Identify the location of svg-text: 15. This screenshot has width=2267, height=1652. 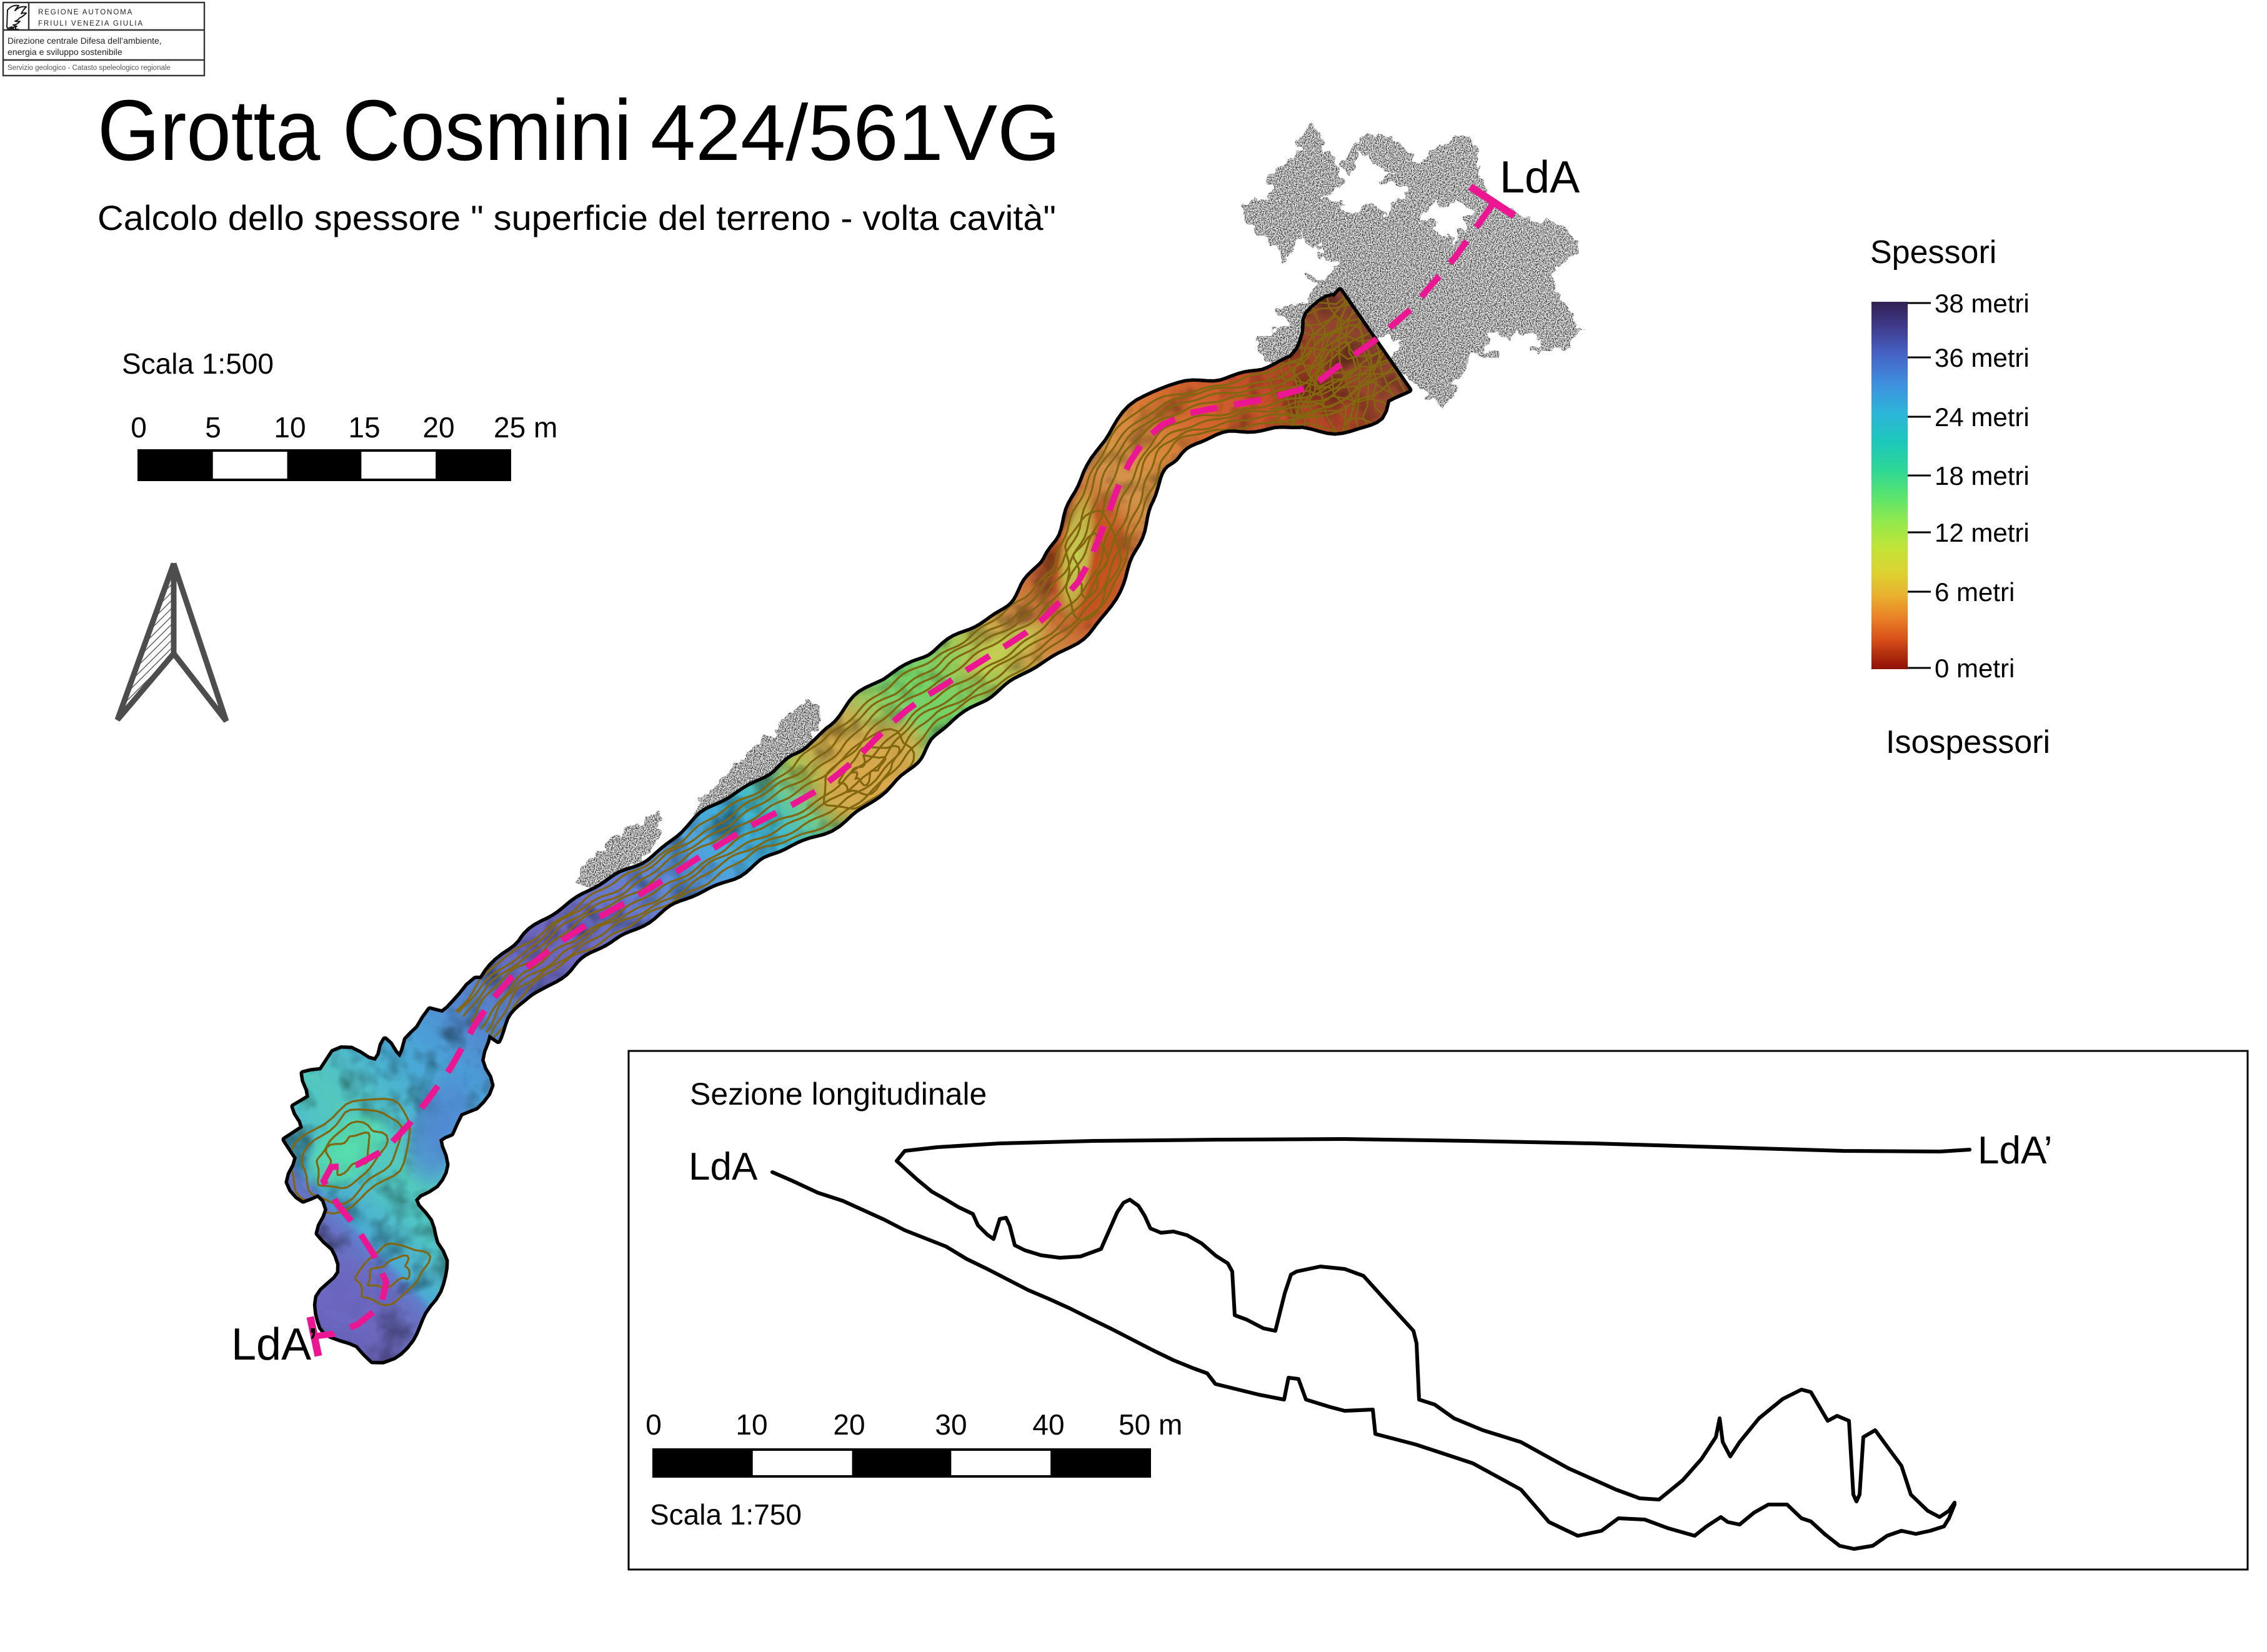
(364, 427).